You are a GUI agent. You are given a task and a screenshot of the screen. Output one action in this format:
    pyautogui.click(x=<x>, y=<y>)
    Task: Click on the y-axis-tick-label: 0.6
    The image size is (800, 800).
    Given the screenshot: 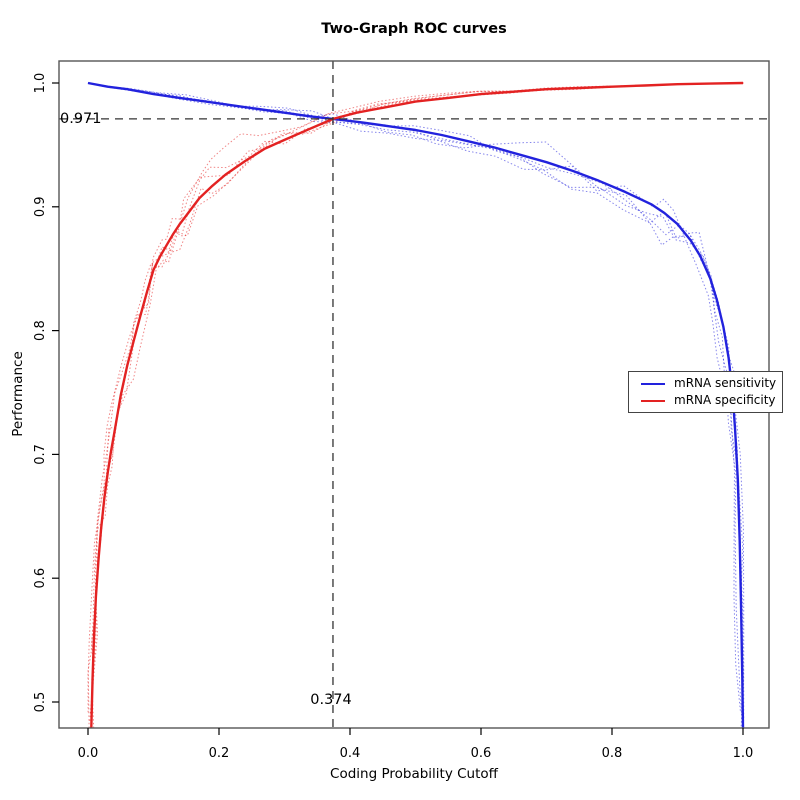 What is the action you would take?
    pyautogui.click(x=40, y=578)
    